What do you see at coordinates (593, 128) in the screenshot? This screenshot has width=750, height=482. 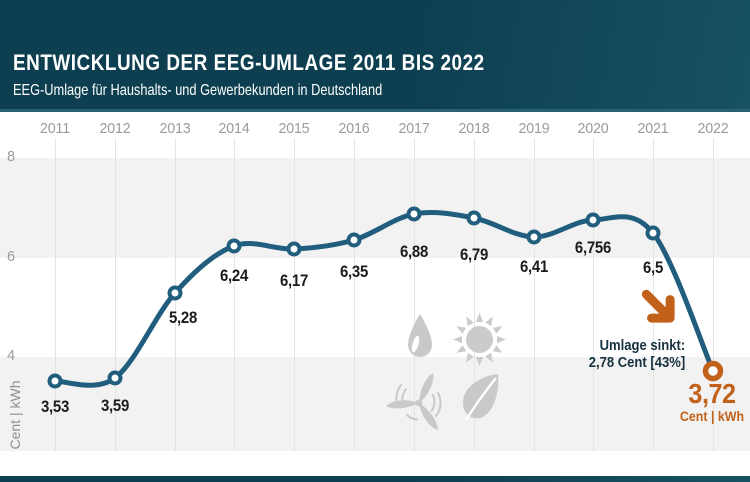 I see `x-axis-label: 2020` at bounding box center [593, 128].